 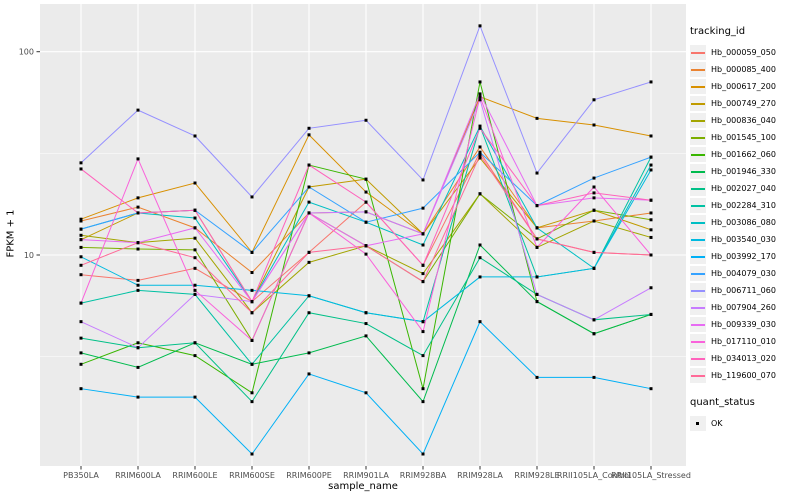 What do you see at coordinates (81, 475) in the screenshot?
I see `x-tick-label: PB350LA` at bounding box center [81, 475].